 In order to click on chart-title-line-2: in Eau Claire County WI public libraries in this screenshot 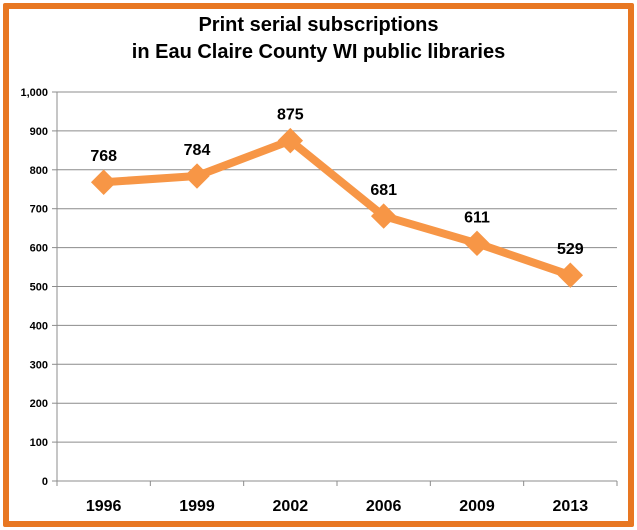, I will do `click(318, 52)`.